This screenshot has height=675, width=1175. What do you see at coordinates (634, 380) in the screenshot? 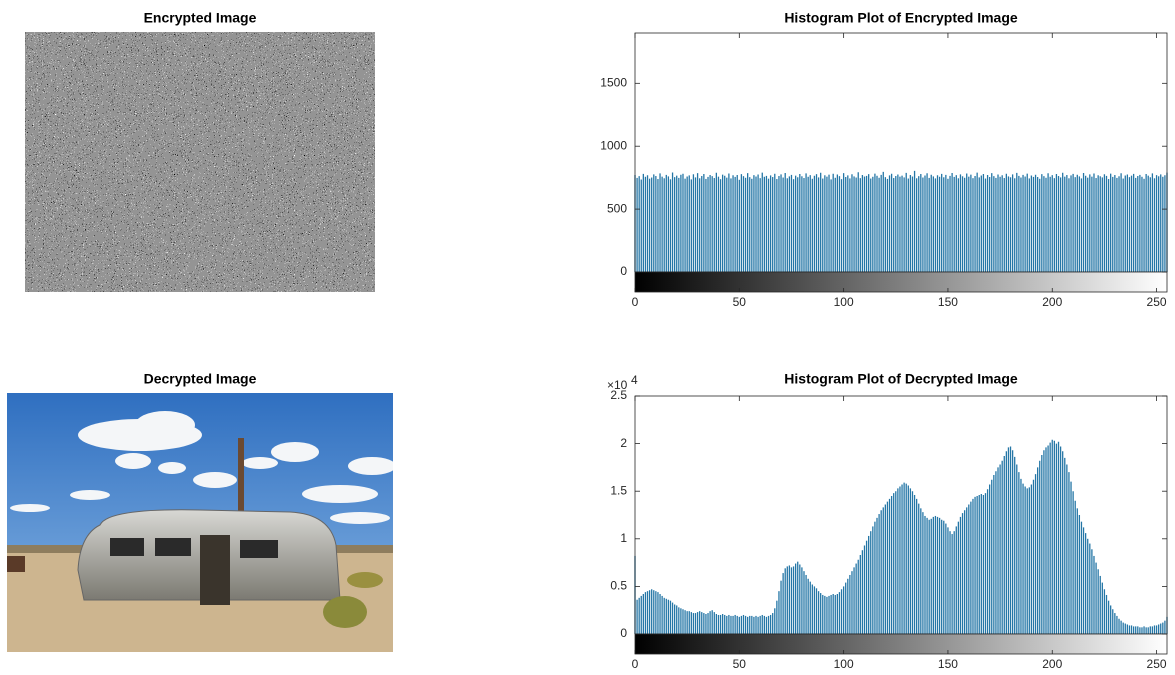
I see `y-exponent-power: 4` at bounding box center [634, 380].